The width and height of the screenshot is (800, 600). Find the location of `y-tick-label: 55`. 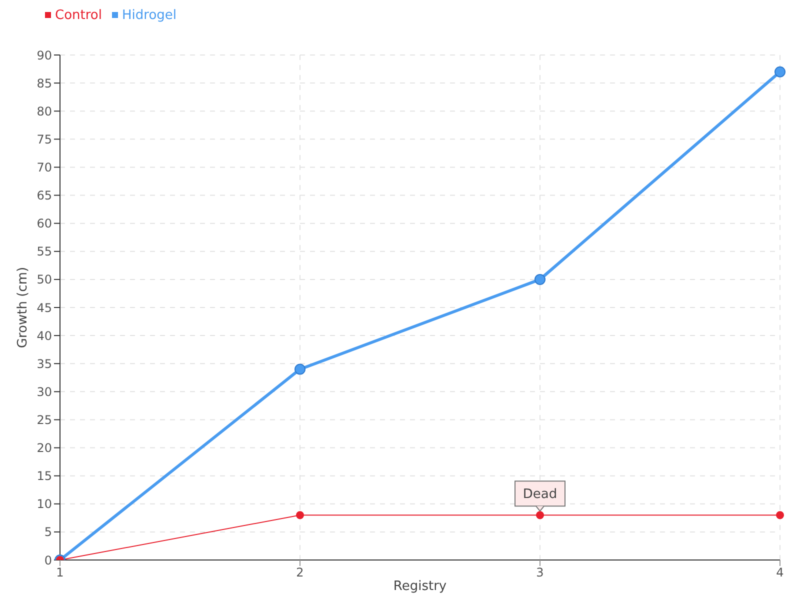

y-tick-label: 55 is located at coordinates (44, 251).